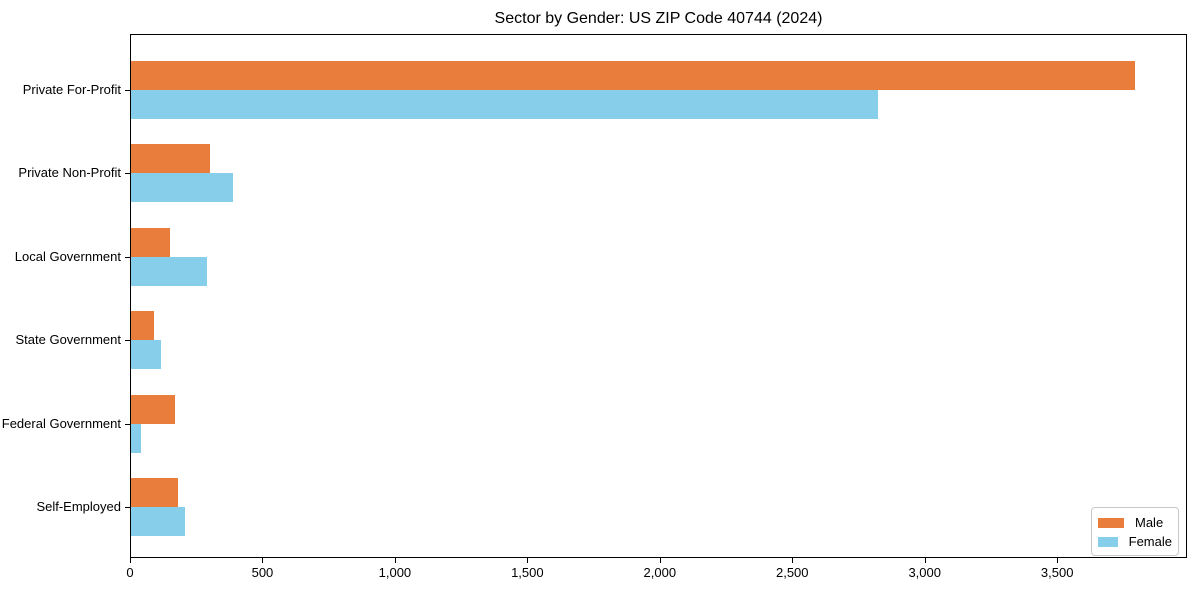  I want to click on y-tick-label: Local Government, so click(67, 256).